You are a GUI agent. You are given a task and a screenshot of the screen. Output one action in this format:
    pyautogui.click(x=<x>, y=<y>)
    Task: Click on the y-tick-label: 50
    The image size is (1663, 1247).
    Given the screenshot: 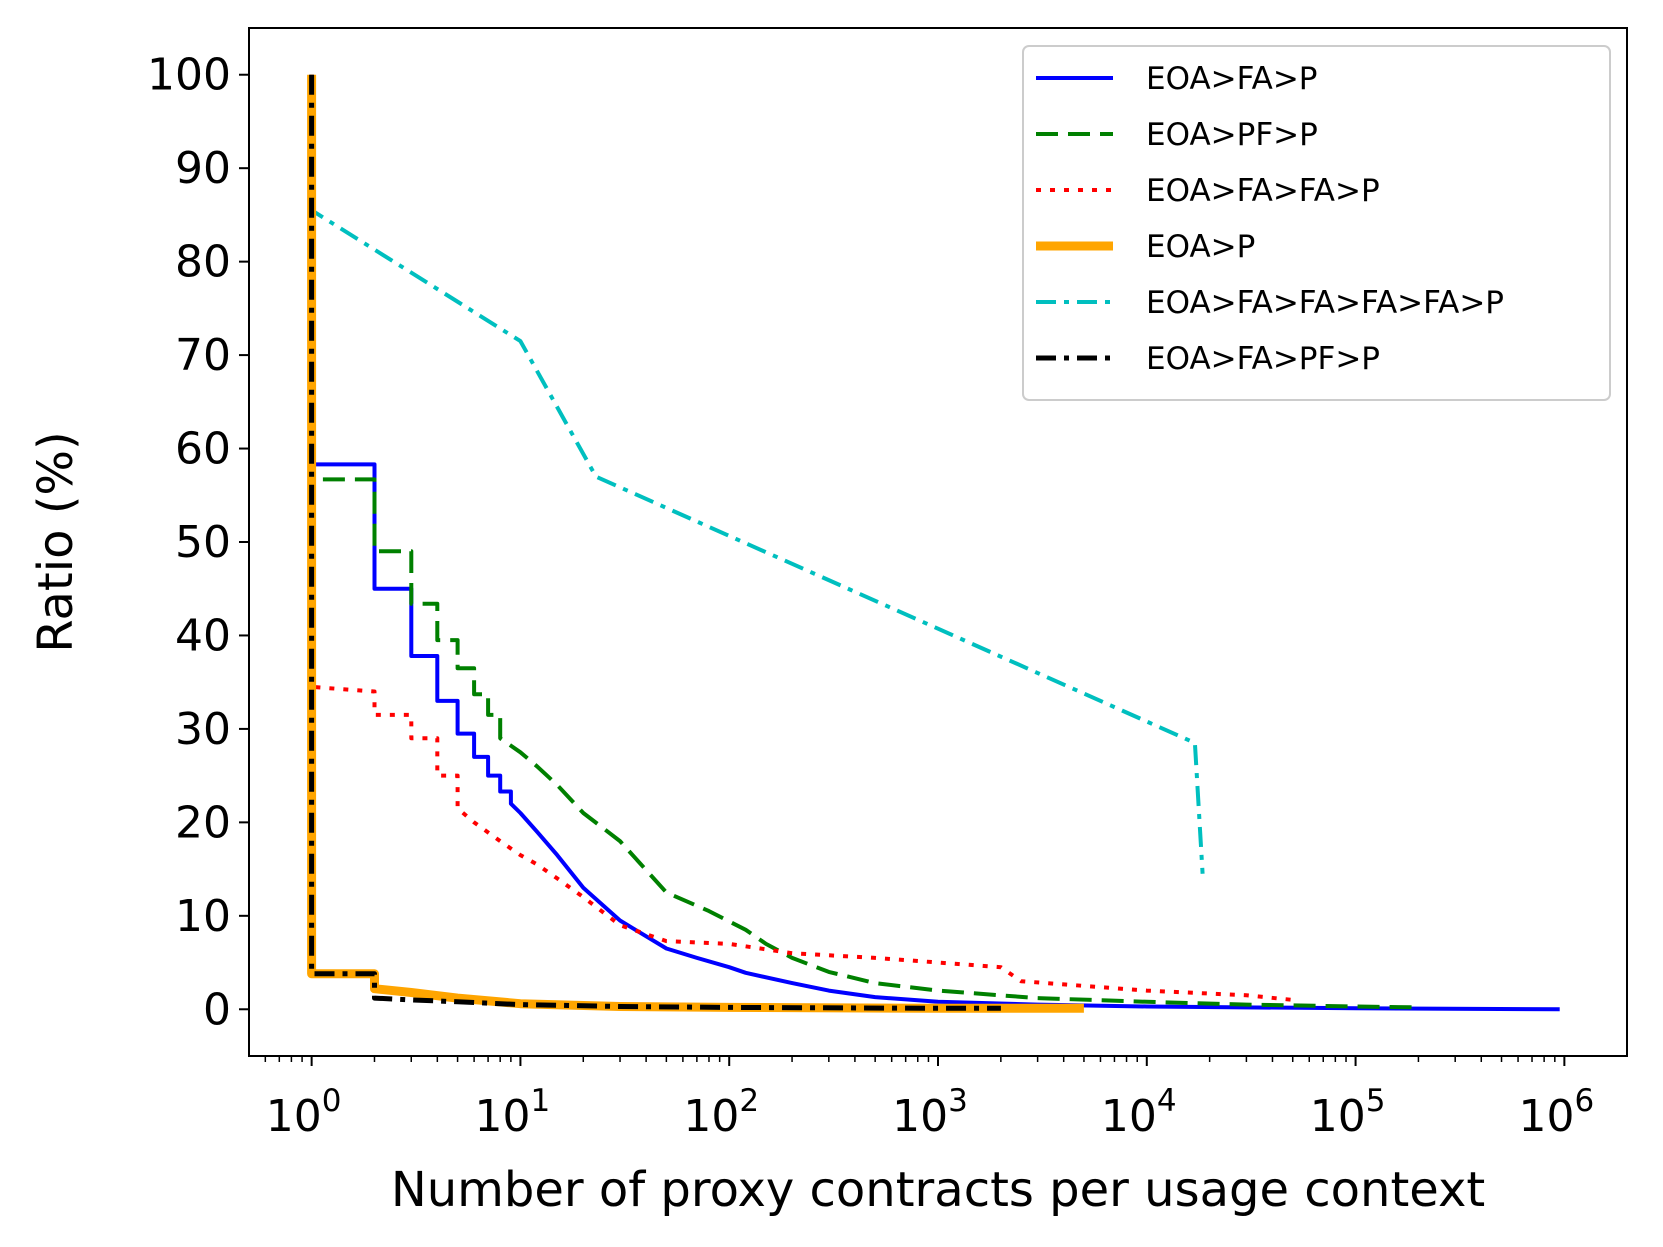 What is the action you would take?
    pyautogui.click(x=203, y=542)
    